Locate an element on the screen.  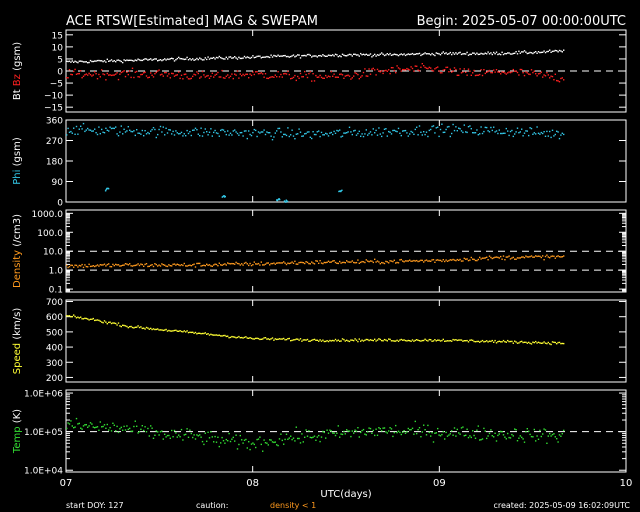
series-phi is located at coordinates (315, 162).